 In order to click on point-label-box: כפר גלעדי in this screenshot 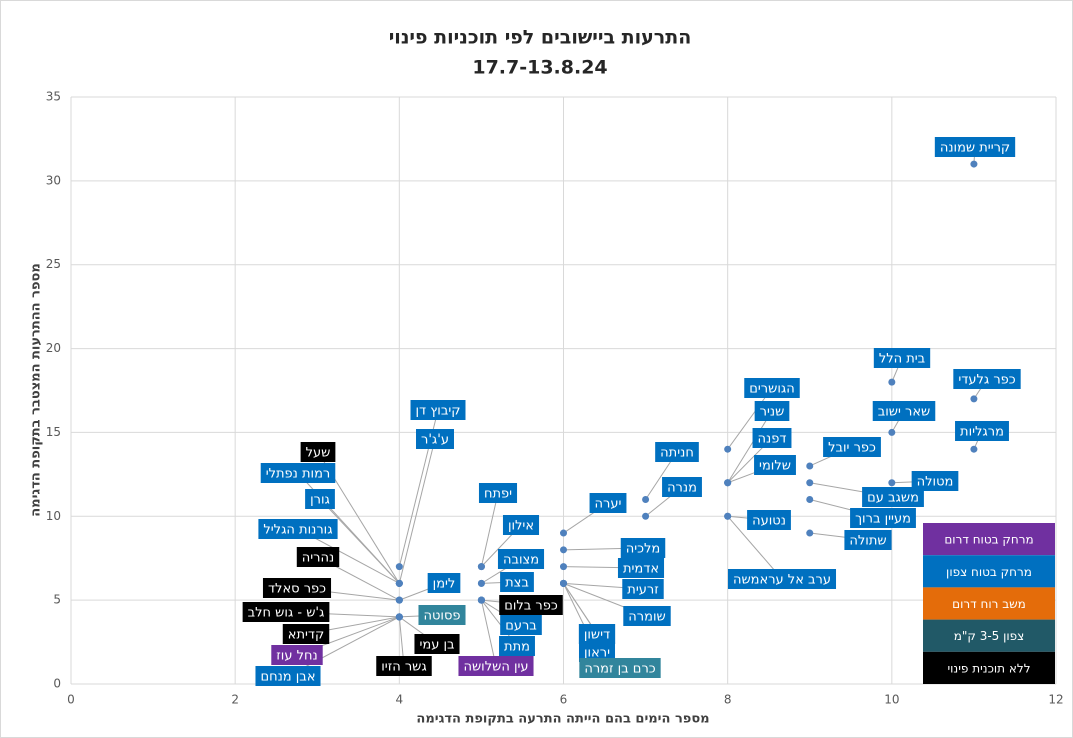, I will do `click(987, 379)`.